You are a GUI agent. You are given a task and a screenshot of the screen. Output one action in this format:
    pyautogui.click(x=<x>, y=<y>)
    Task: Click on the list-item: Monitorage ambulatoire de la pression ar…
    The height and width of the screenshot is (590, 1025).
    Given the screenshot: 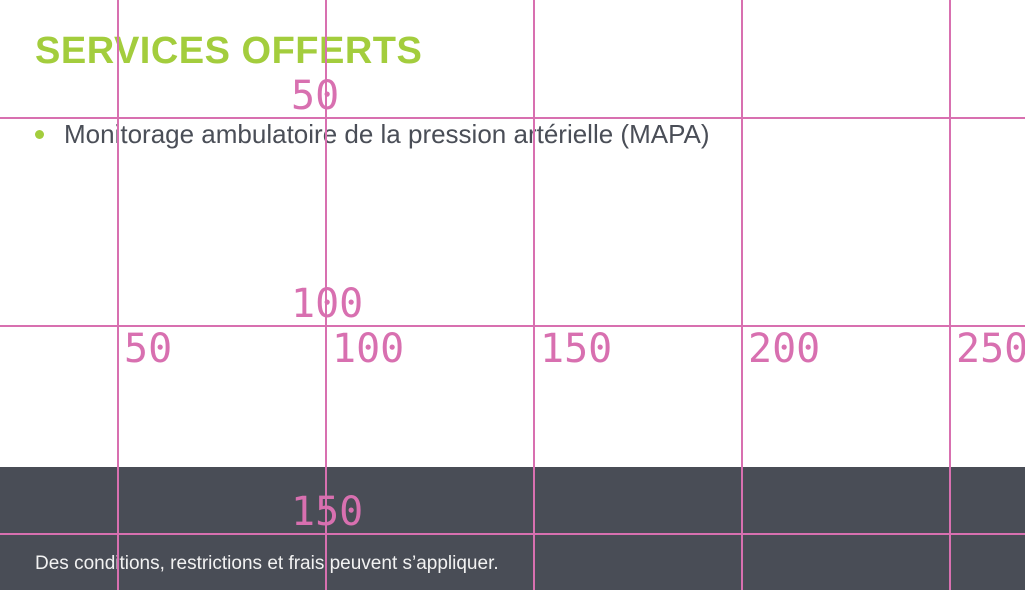 What is the action you would take?
    pyautogui.click(x=372, y=134)
    